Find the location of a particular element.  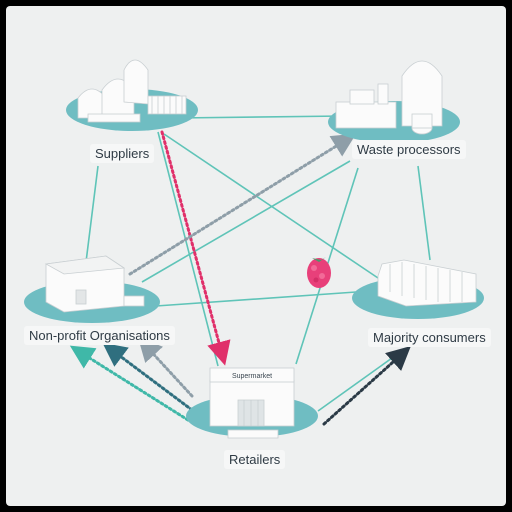

link-nonprofit-waste is located at coordinates (246, 221).